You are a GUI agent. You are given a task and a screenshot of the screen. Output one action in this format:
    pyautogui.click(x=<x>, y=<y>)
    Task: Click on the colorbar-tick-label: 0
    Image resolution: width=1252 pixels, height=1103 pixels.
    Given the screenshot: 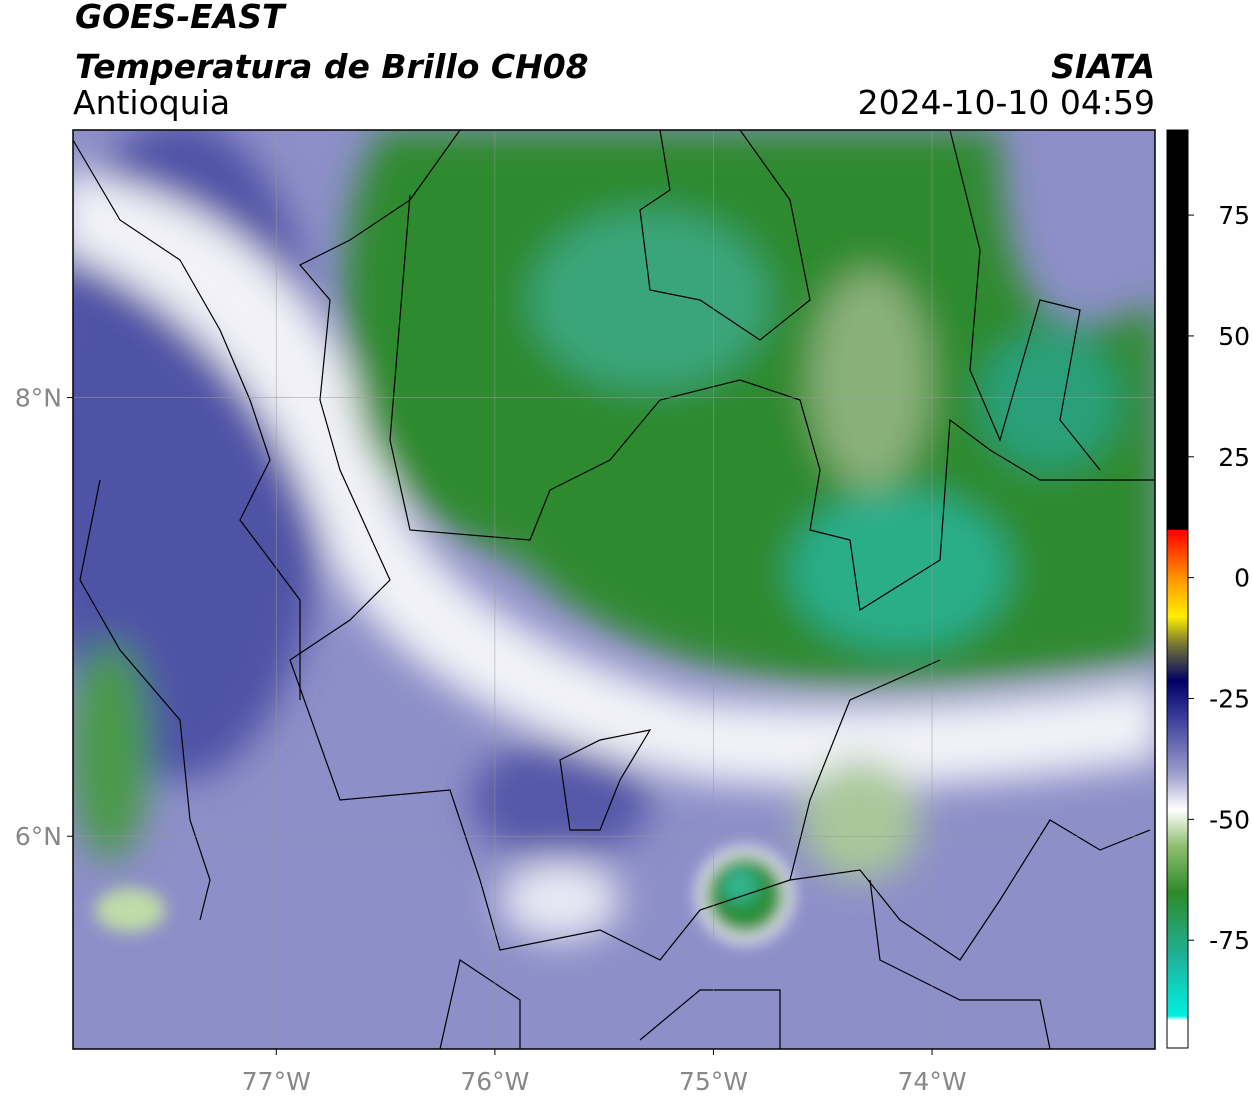 What is the action you would take?
    pyautogui.click(x=1242, y=578)
    